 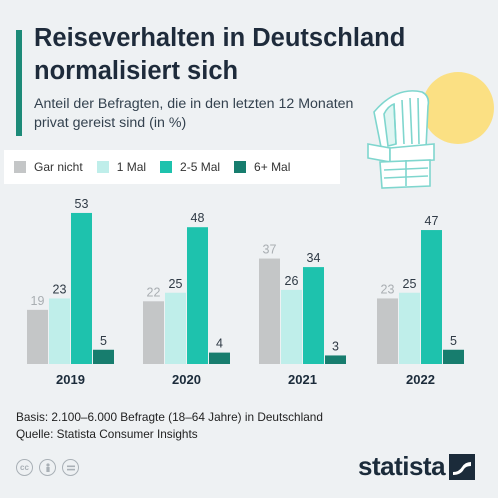 I want to click on data-label: 53, so click(x=82, y=204).